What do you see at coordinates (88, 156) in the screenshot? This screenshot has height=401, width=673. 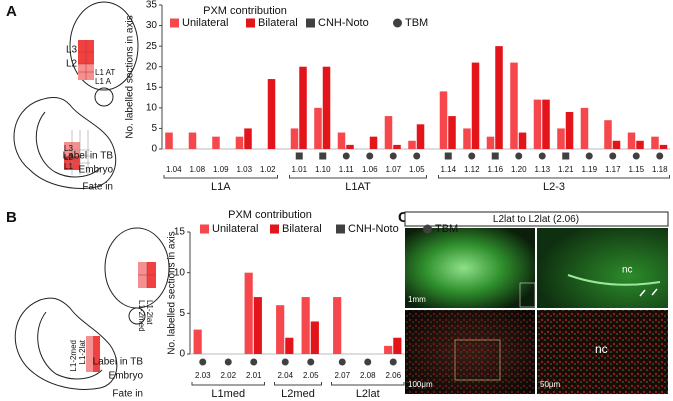 I see `row-label: Label in TB` at bounding box center [88, 156].